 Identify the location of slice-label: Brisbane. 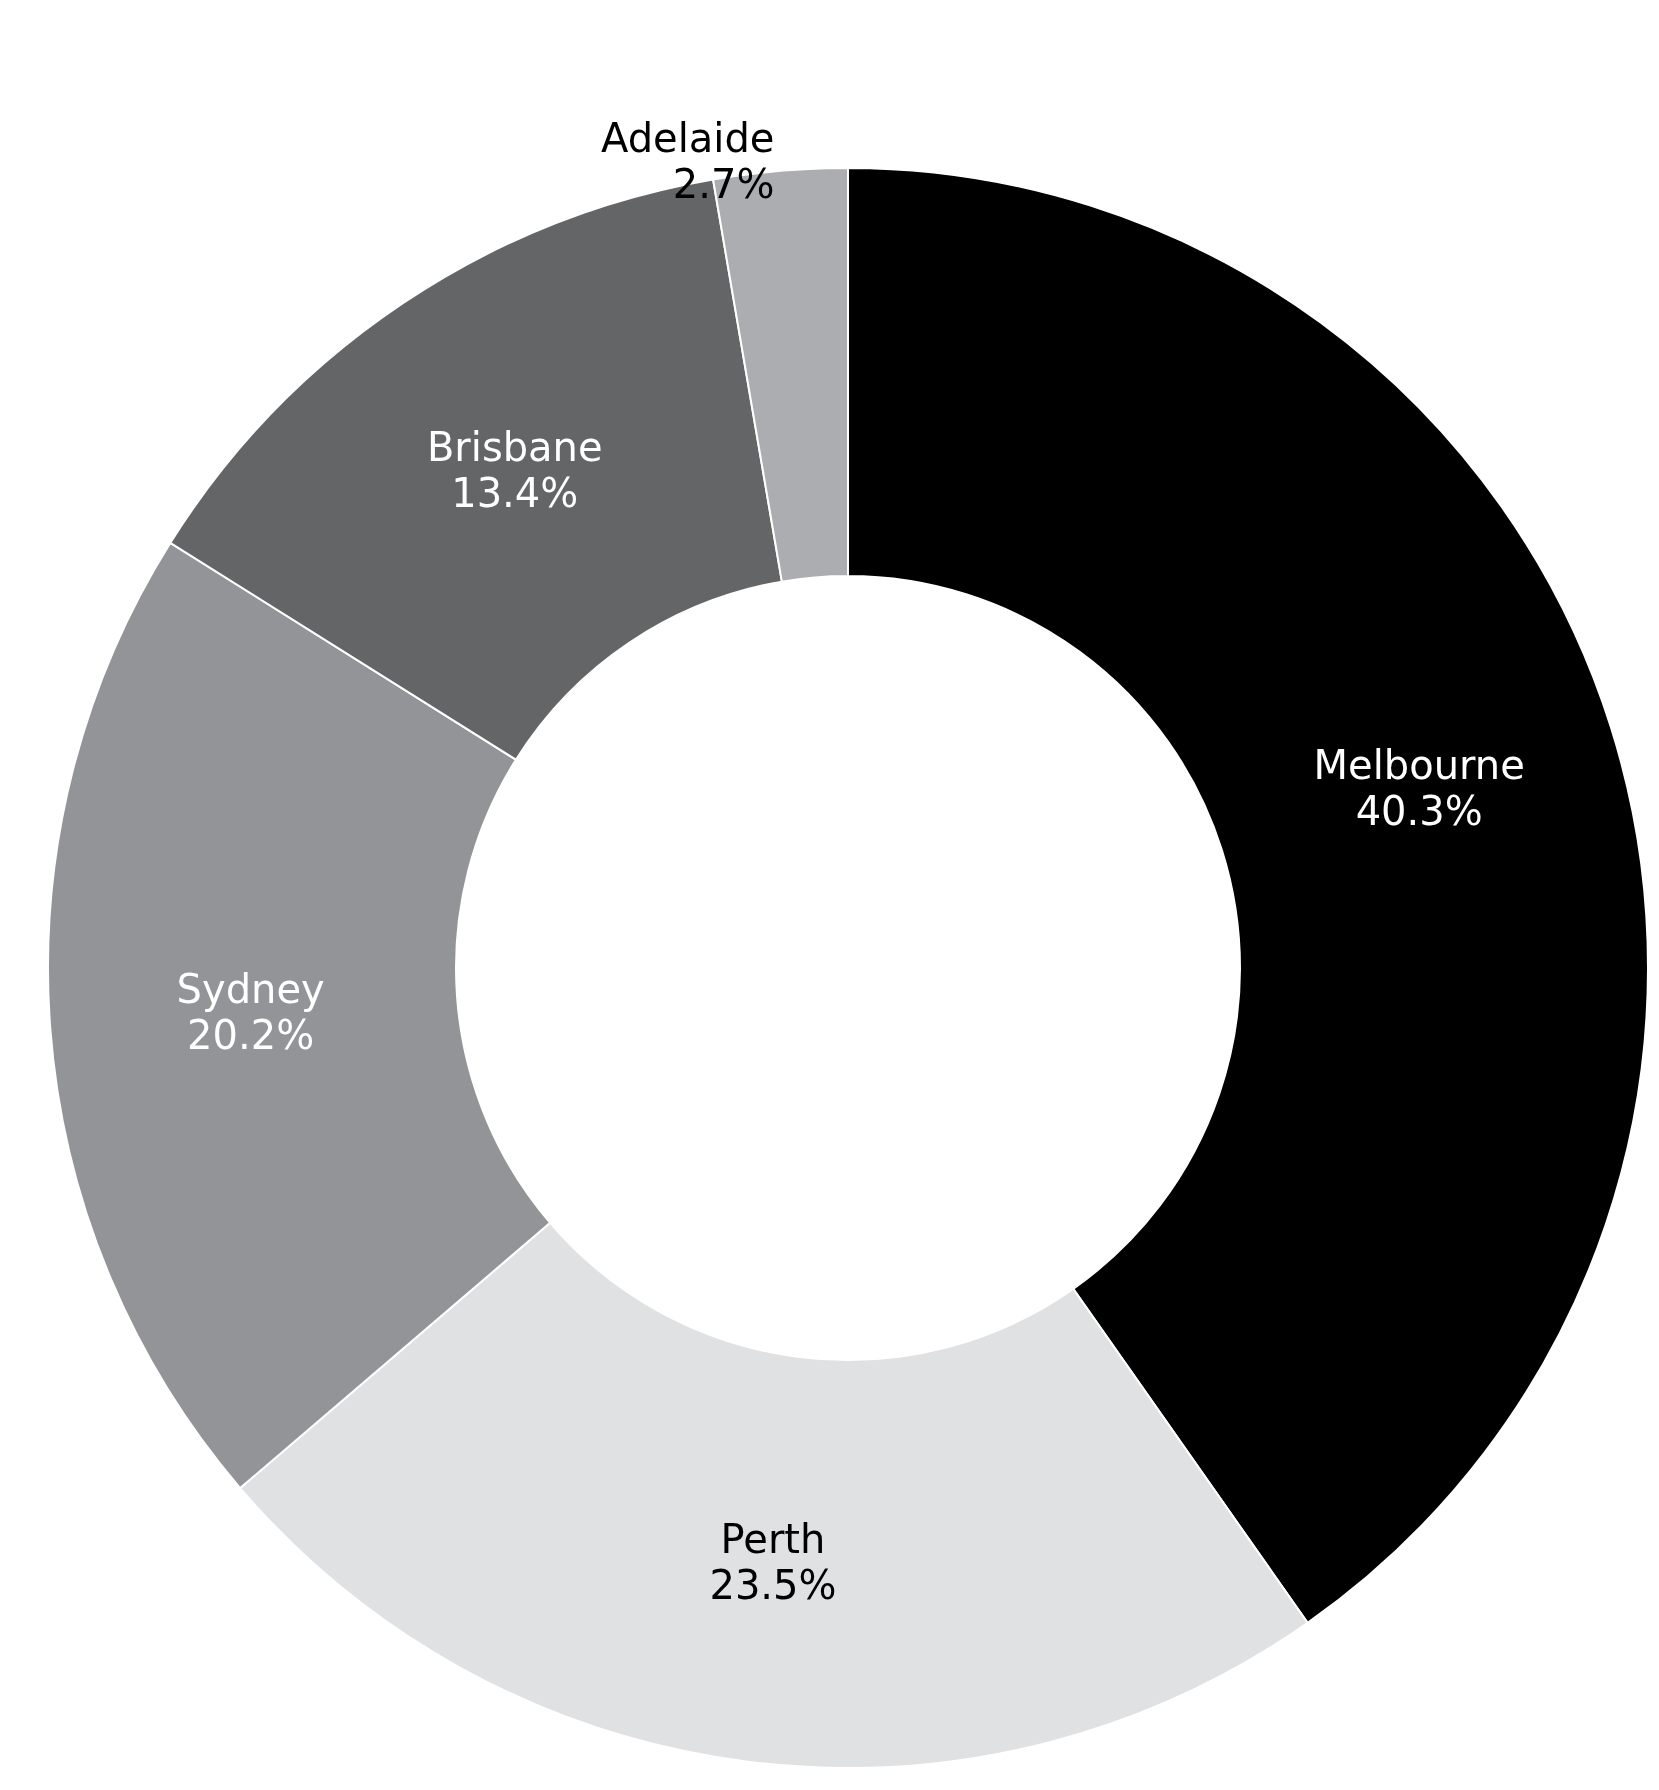
(514, 447).